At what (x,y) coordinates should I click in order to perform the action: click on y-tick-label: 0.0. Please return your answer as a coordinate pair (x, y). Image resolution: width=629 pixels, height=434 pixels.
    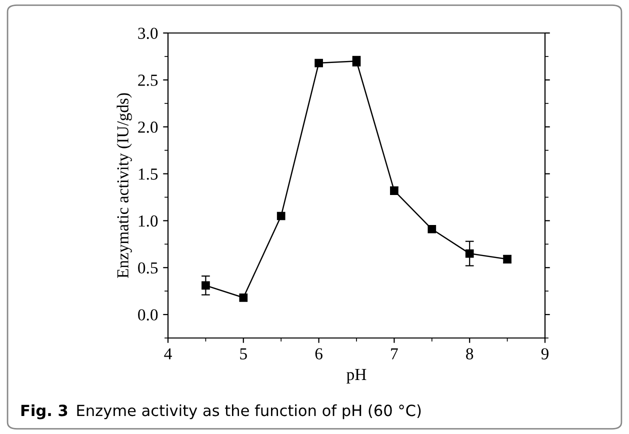
    Looking at the image, I should click on (148, 315).